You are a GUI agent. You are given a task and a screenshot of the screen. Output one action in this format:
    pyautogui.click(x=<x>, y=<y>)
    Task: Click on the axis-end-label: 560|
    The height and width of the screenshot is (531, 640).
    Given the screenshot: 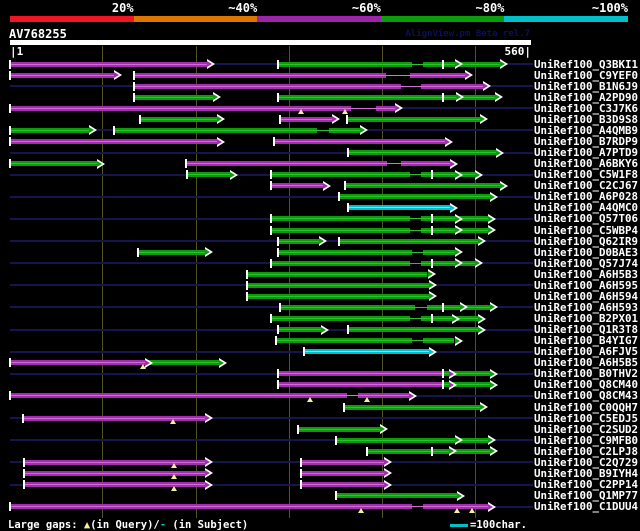 What is the action you would take?
    pyautogui.click(x=518, y=51)
    